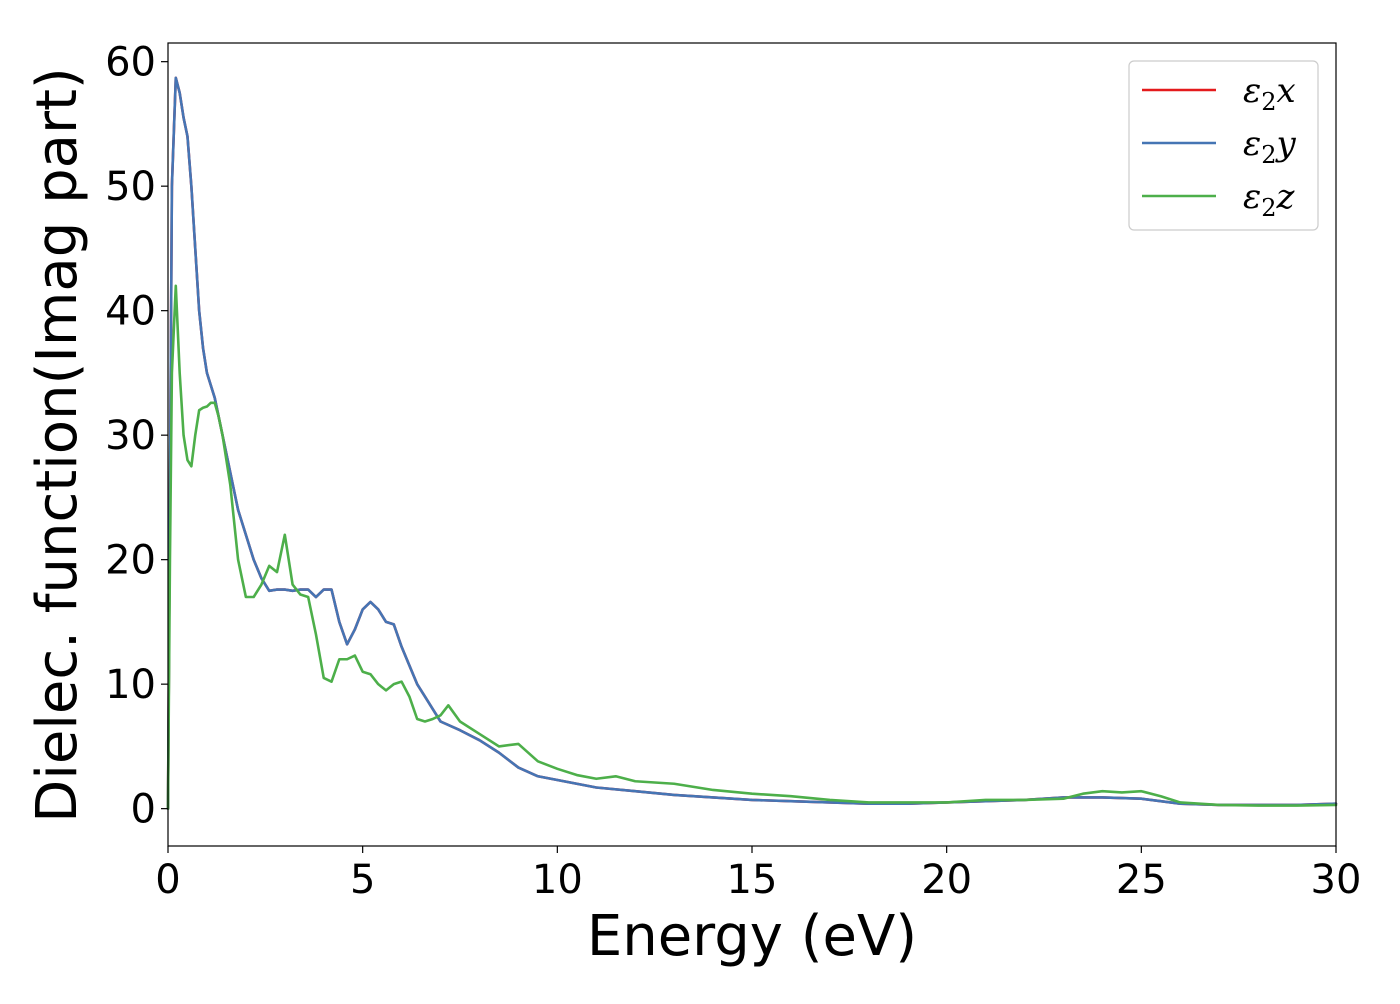 This screenshot has width=1400, height=1004. Describe the element at coordinates (167, 880) in the screenshot. I see `x-tick-label: 0` at that location.